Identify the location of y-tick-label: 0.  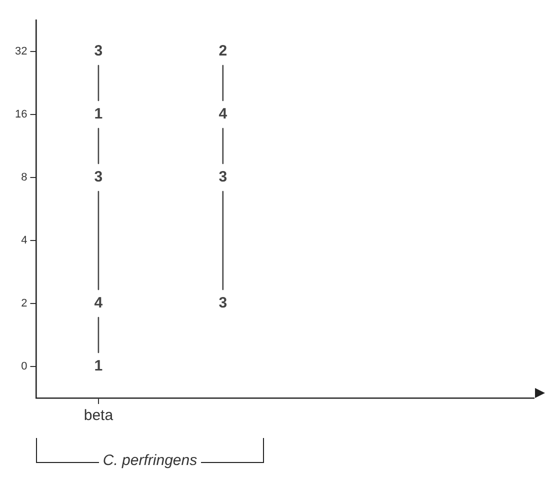
(24, 366).